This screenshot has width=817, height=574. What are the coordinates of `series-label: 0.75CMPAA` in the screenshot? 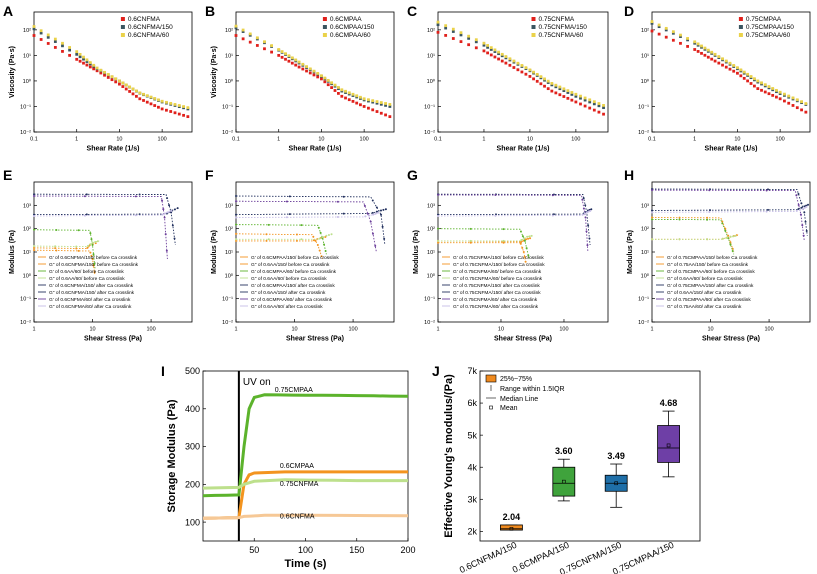 It's located at (294, 390).